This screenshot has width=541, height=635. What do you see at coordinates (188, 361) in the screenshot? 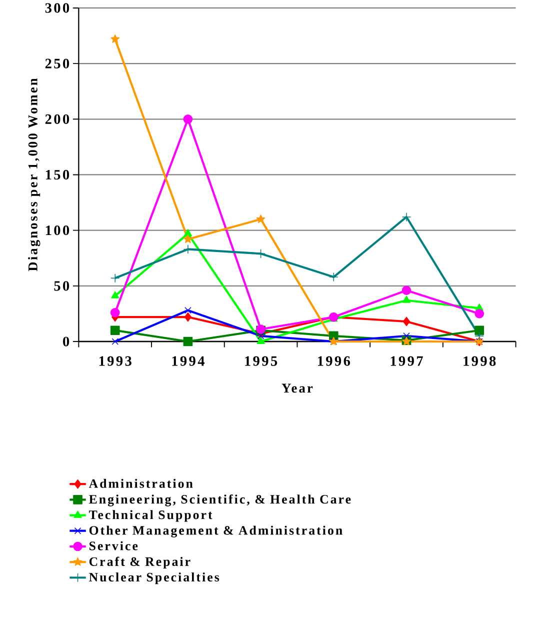
I see `x-tick-label: 1994` at bounding box center [188, 361].